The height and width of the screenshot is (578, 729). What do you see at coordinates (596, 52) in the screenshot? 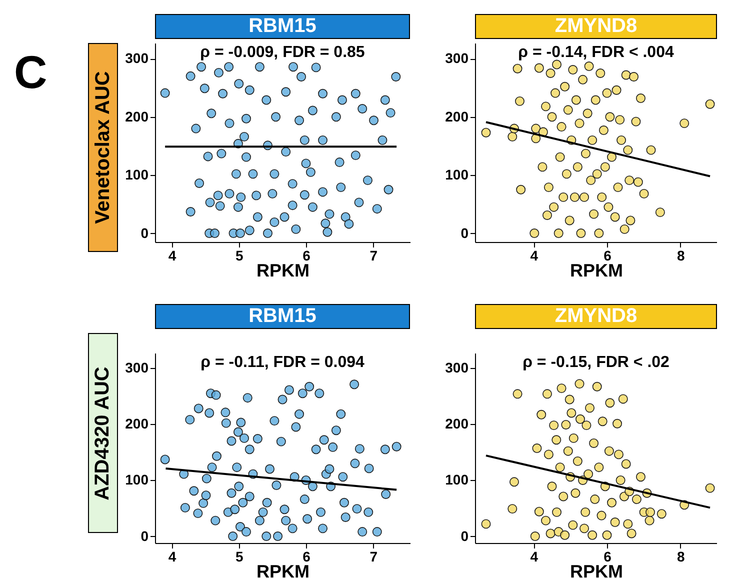
I see `annotation: ρ = -0.14, FDR < .004` at bounding box center [596, 52].